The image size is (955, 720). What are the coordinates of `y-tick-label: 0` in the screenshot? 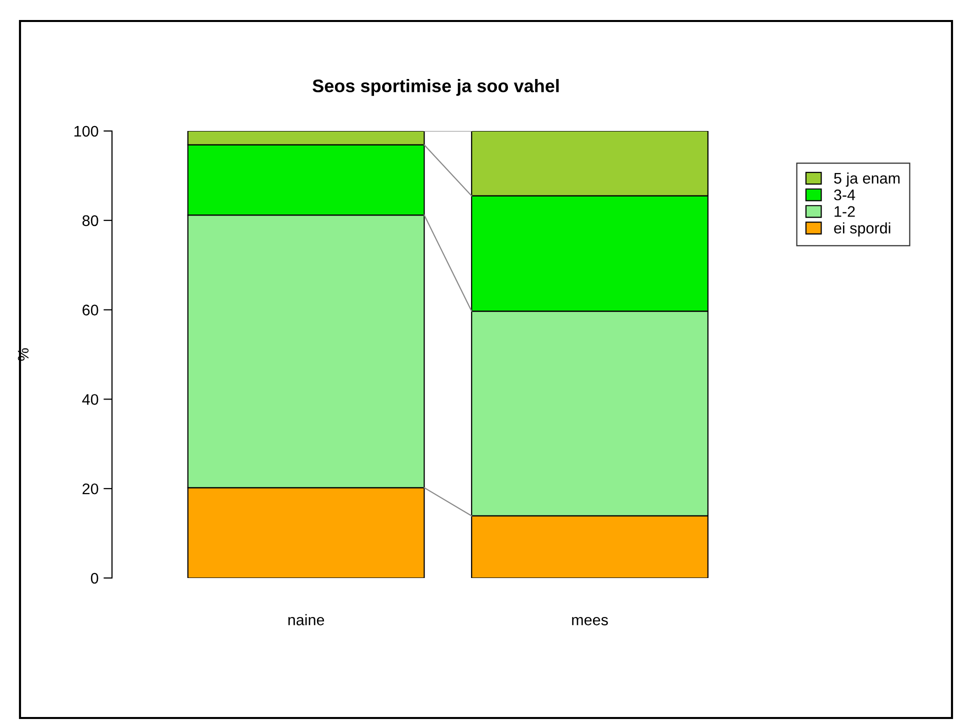 It's located at (94, 578).